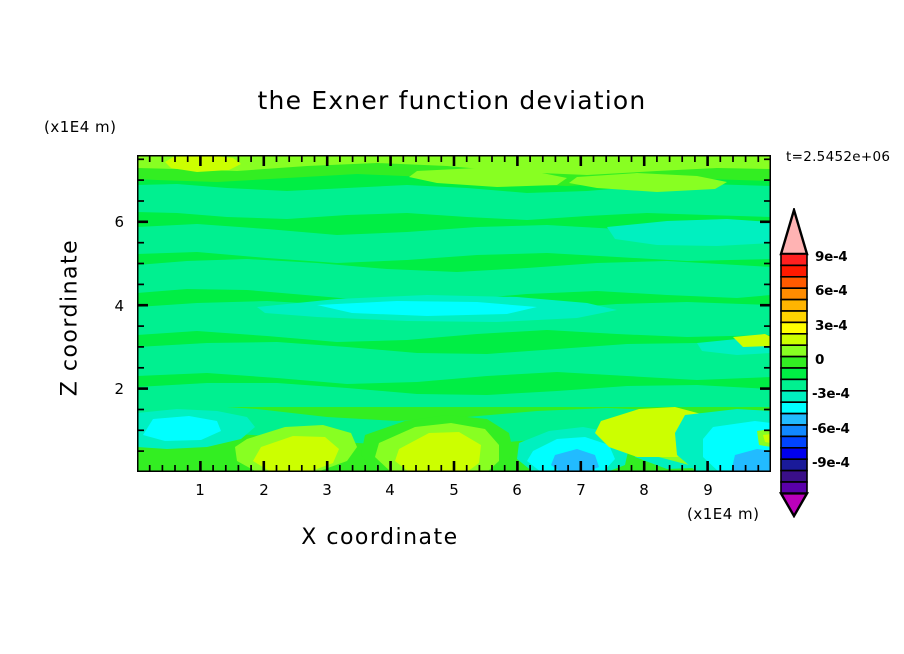 The width and height of the screenshot is (904, 654). I want to click on x-tick-label-7: 7, so click(581, 490).